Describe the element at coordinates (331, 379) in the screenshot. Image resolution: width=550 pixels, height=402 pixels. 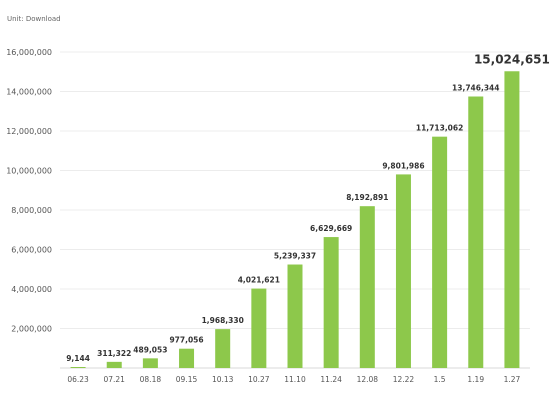
I see `x-tick-label: 11.24` at that location.